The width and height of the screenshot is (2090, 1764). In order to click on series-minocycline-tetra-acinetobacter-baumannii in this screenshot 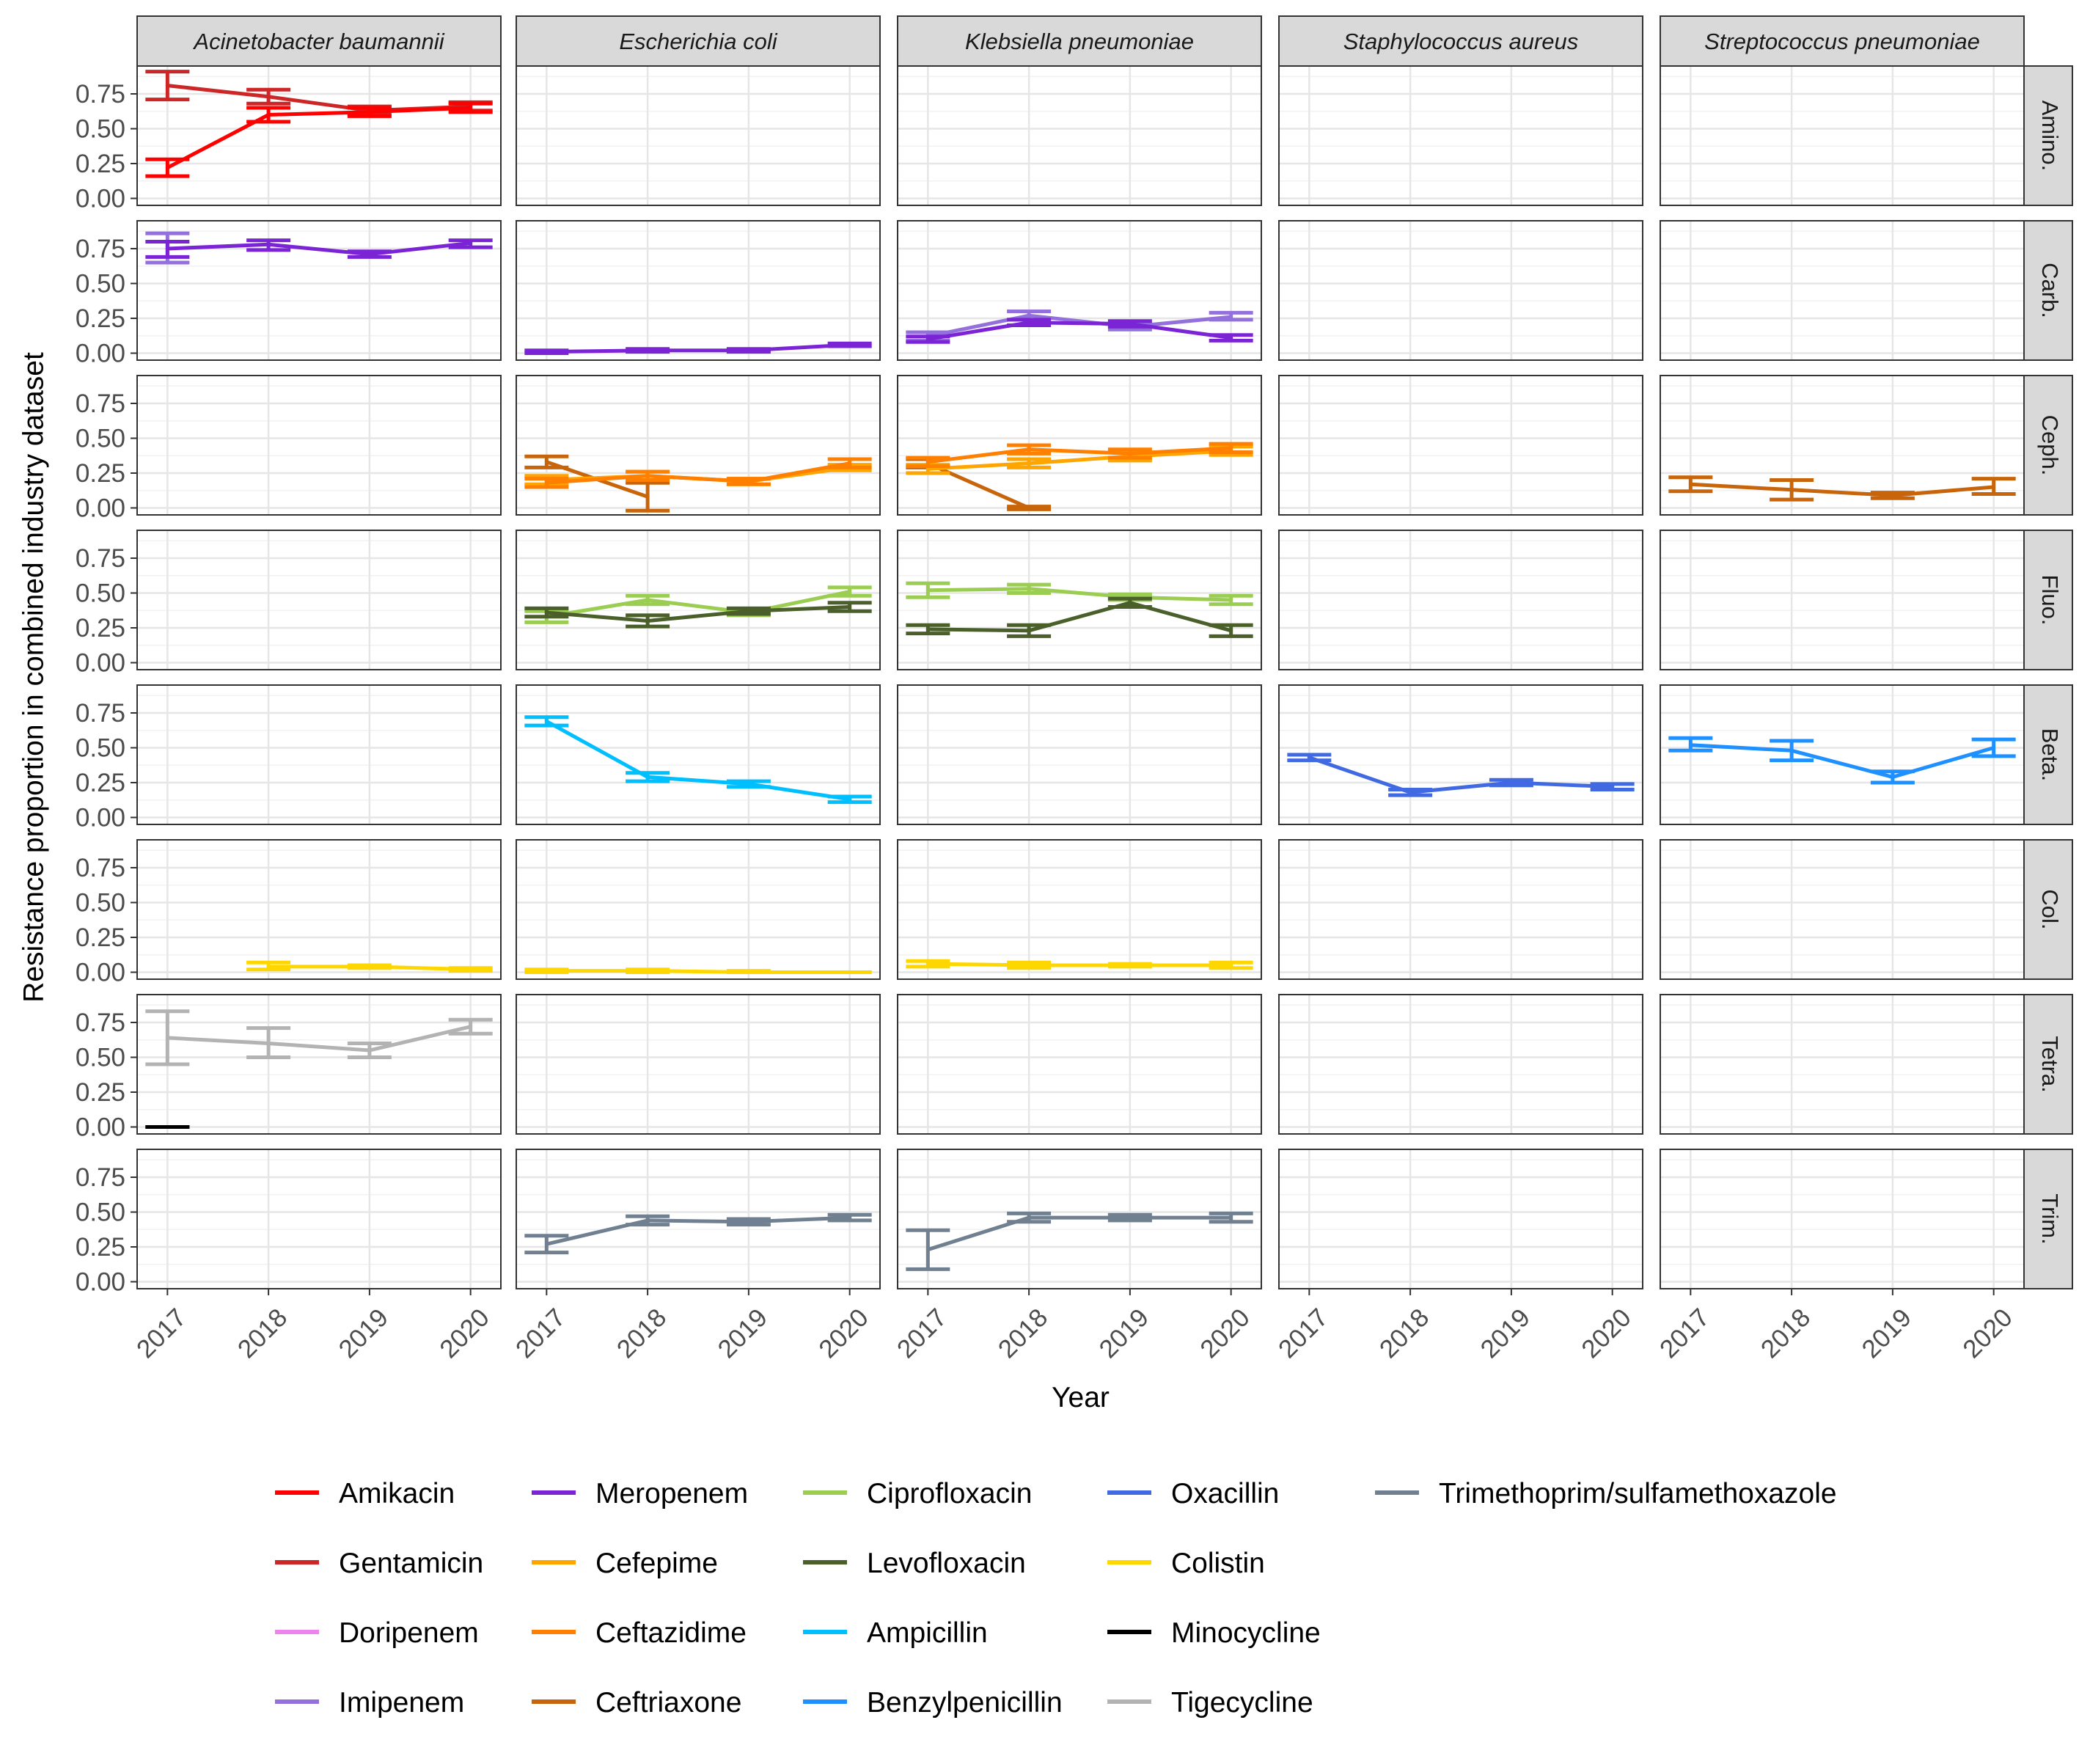, I will do `click(167, 1127)`.